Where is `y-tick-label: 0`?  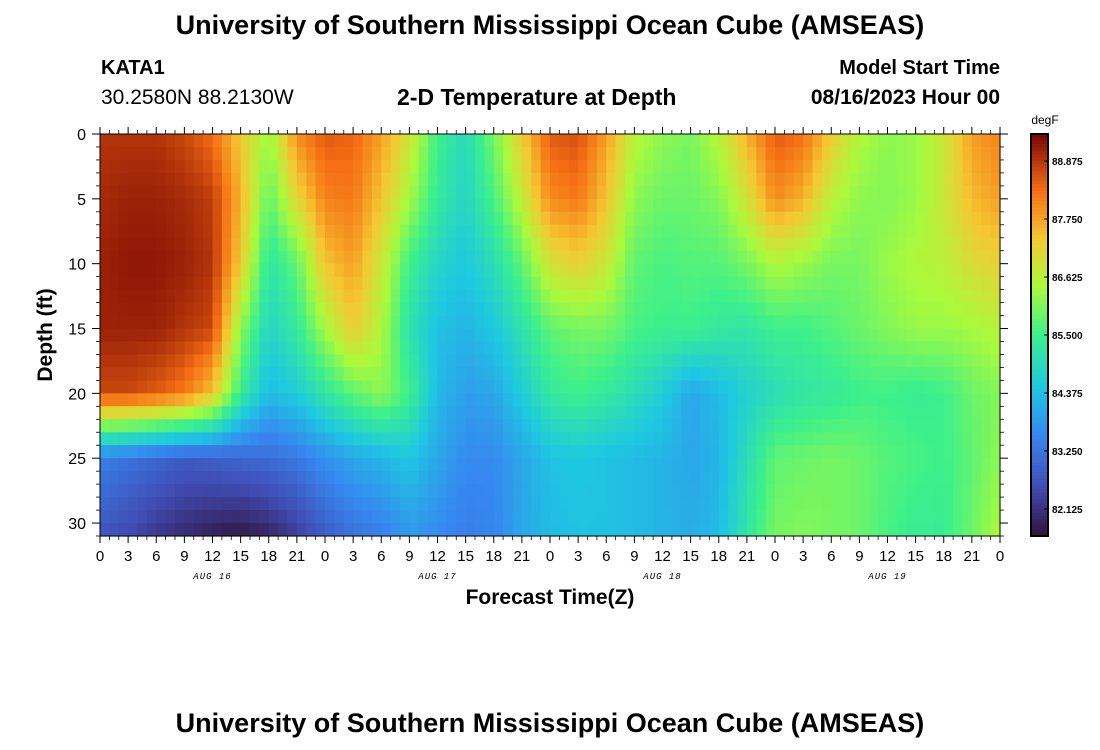
y-tick-label: 0 is located at coordinates (81, 135).